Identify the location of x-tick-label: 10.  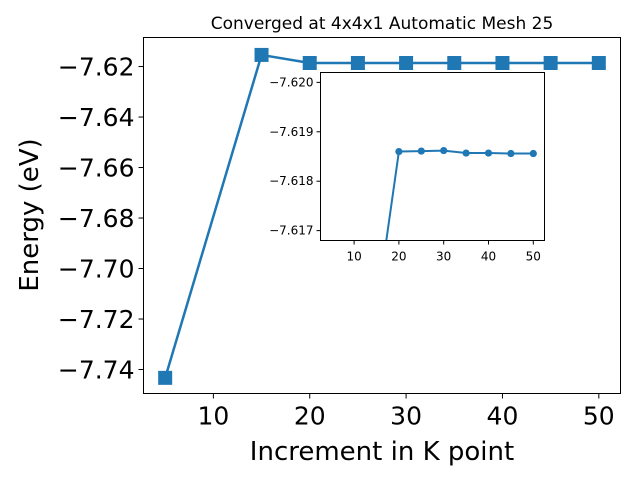
(213, 416).